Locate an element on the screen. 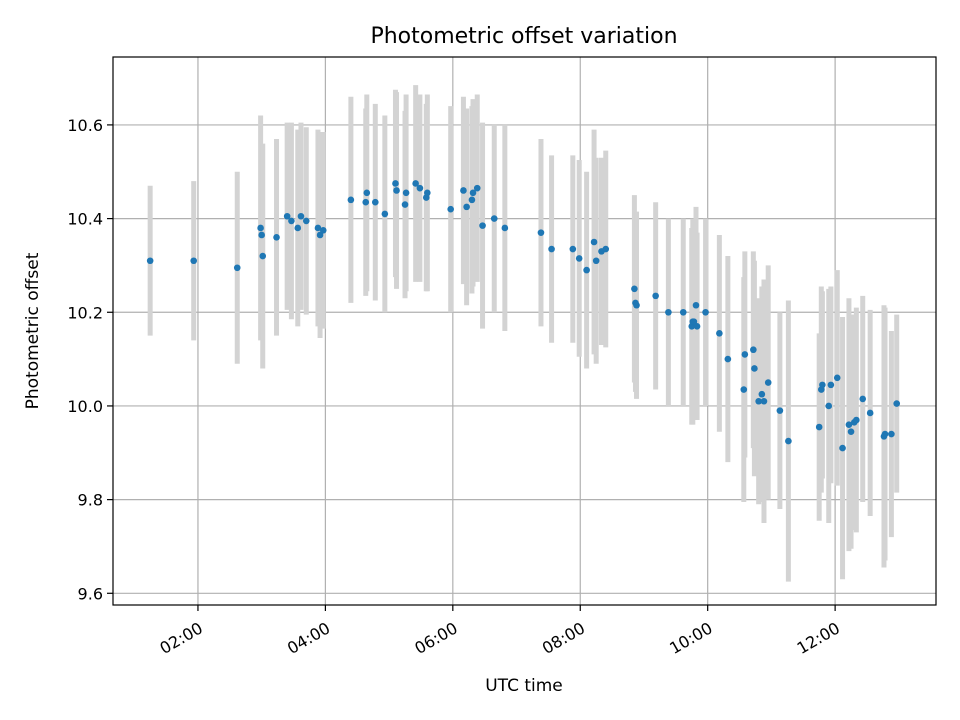 The image size is (960, 720). x-tick-label: 08:00 is located at coordinates (563, 638).